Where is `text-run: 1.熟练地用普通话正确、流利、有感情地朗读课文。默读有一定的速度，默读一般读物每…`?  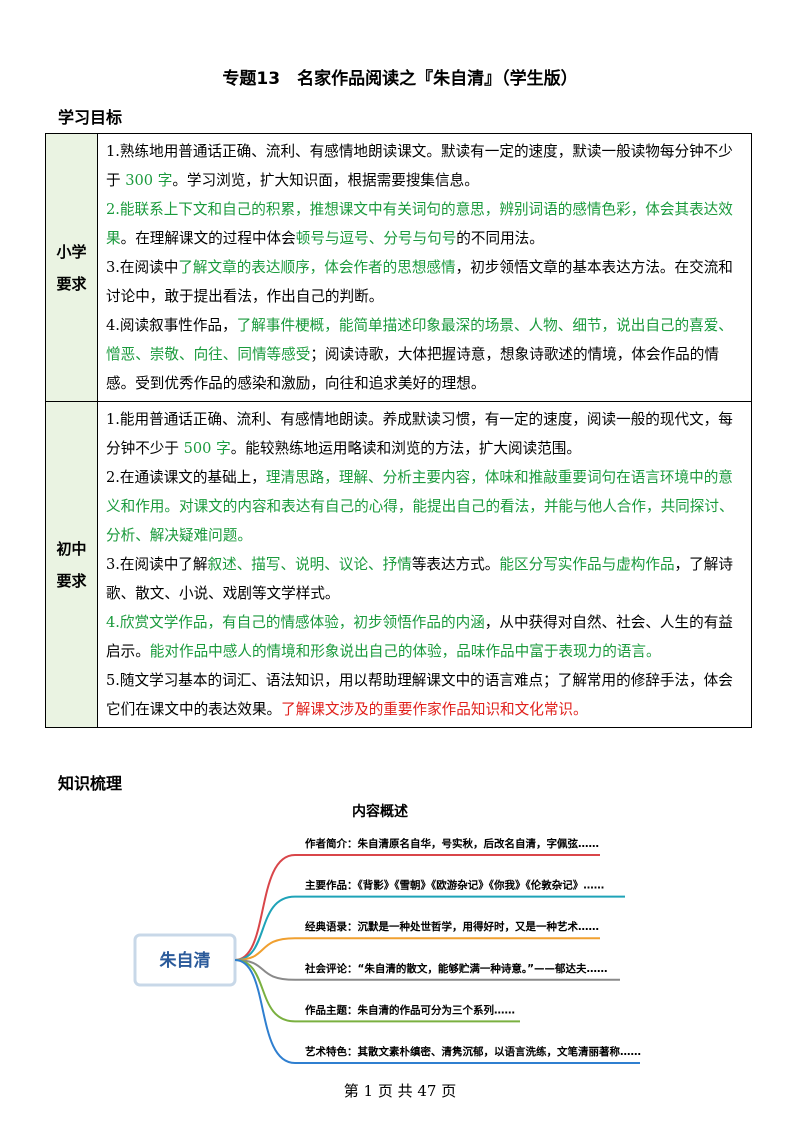 text-run: 1.熟练地用普通话正确、流利、有感情地朗读课文。默读有一定的速度，默读一般读物每… is located at coordinates (419, 166).